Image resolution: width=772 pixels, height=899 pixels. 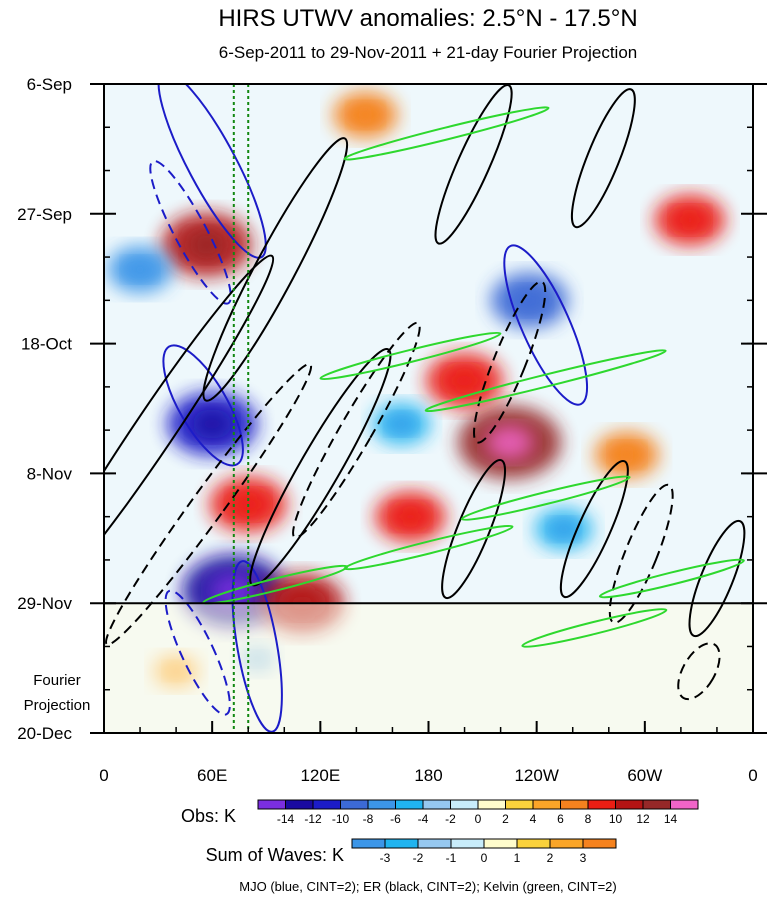 What do you see at coordinates (484, 858) in the screenshot?
I see `waves-level-3: 0` at bounding box center [484, 858].